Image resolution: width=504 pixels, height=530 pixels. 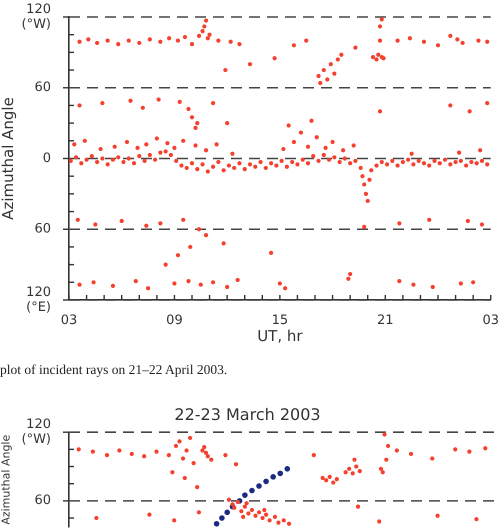 I want to click on text: plot of incident rays on 21–22 April 2003., so click(x=114, y=370).